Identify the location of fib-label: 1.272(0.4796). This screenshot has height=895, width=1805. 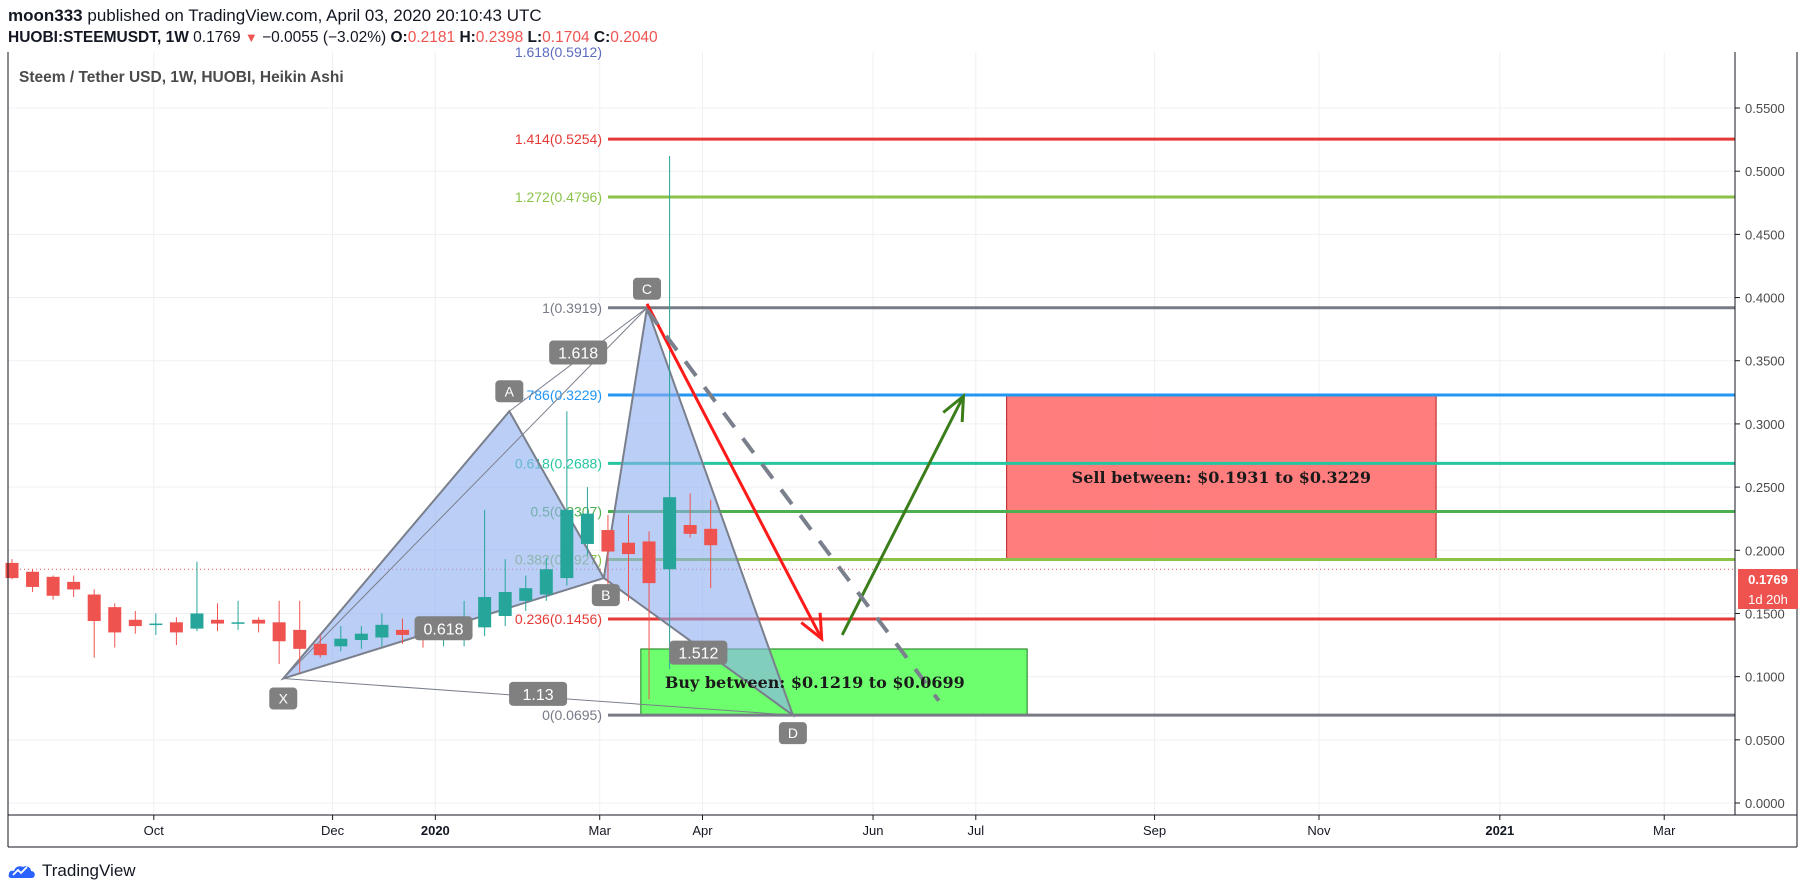
(558, 197).